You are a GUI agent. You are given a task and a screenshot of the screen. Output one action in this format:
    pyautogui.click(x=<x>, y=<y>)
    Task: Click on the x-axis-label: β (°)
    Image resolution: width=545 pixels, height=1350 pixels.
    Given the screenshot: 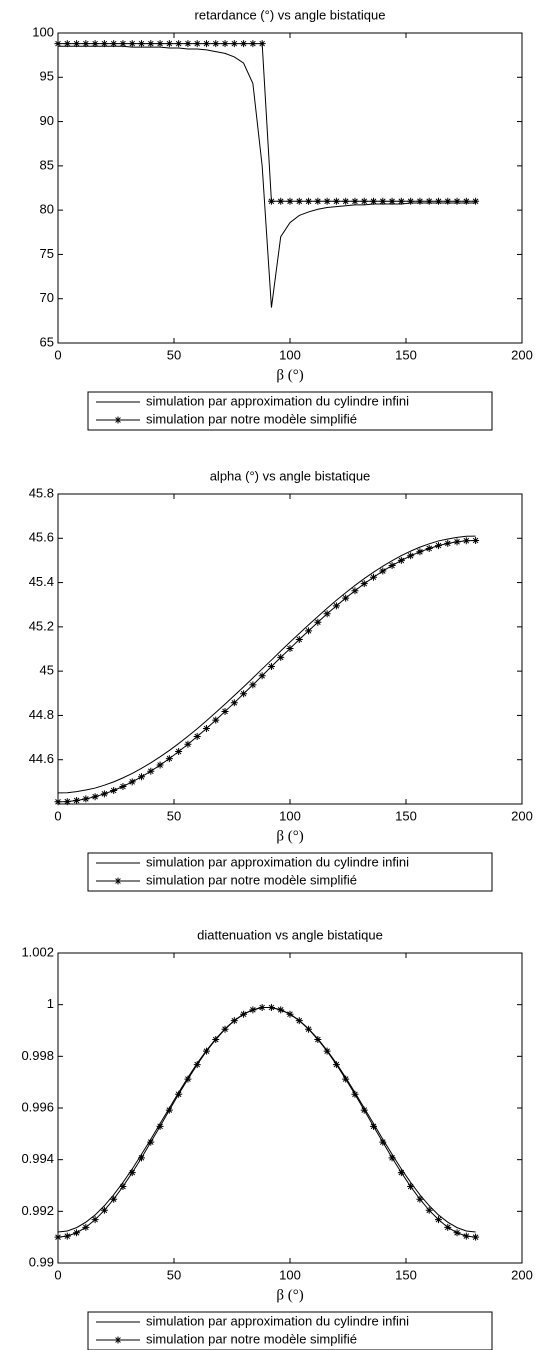 What is the action you would take?
    pyautogui.click(x=289, y=375)
    